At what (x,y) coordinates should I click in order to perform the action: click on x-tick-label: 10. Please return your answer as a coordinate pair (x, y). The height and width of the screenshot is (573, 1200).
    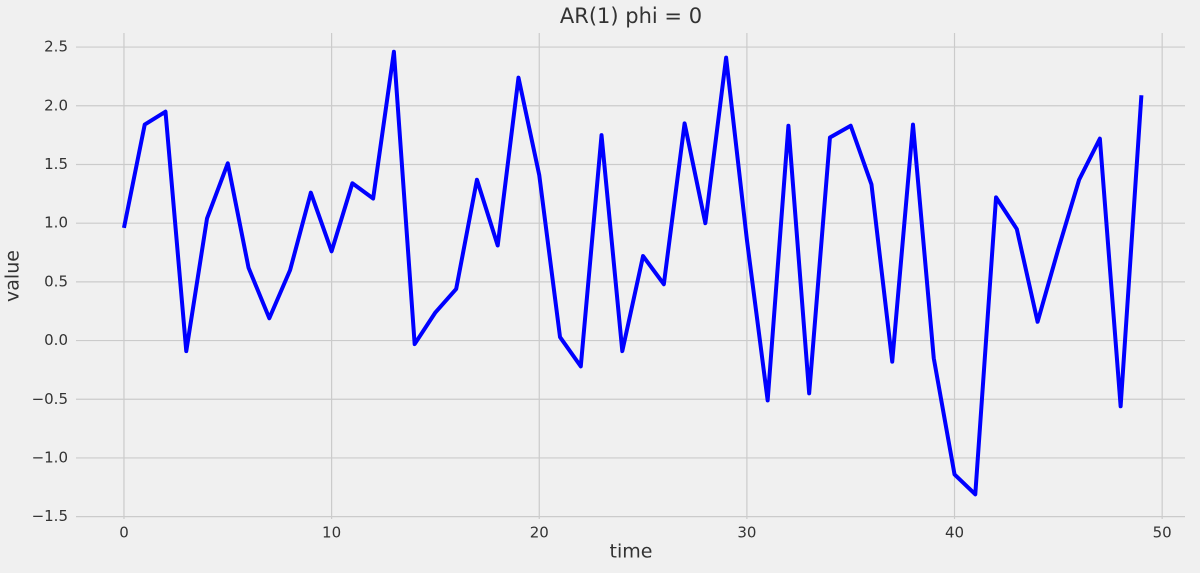
    Looking at the image, I should click on (331, 533).